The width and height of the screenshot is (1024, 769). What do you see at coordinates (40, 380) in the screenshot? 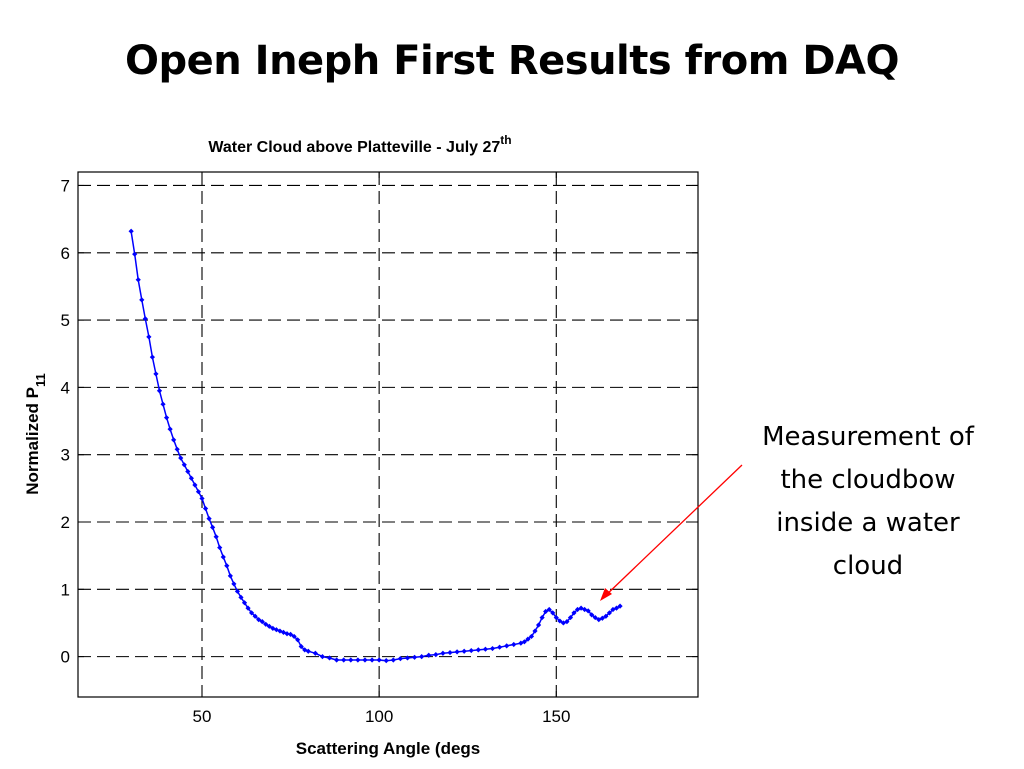
I see `y-axis-label-subscript: 11` at bounding box center [40, 380].